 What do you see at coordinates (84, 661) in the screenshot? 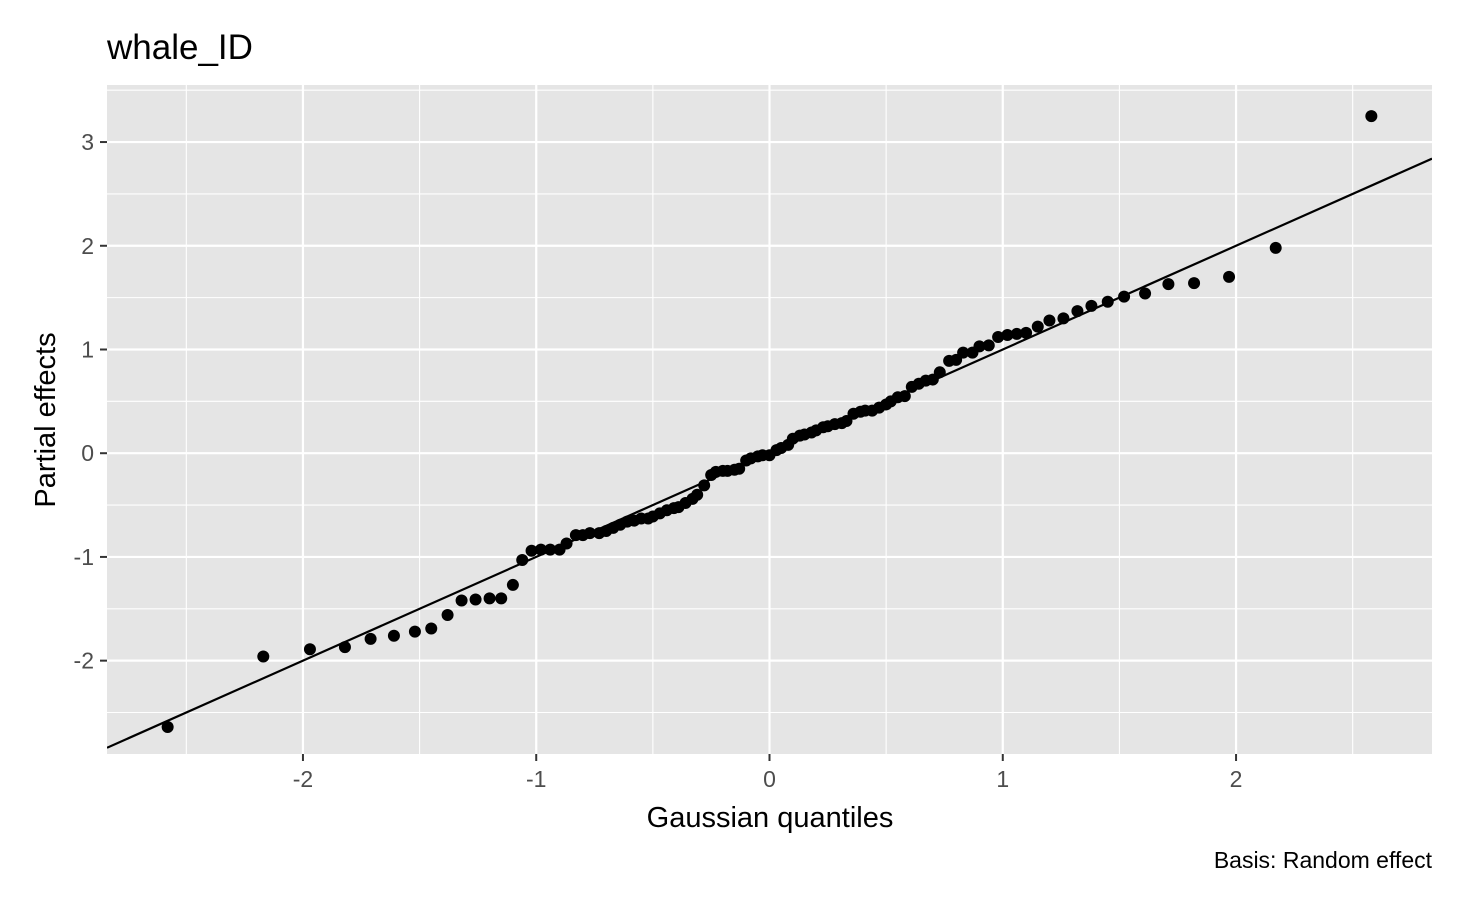
I see `y-tick-label: -2` at bounding box center [84, 661].